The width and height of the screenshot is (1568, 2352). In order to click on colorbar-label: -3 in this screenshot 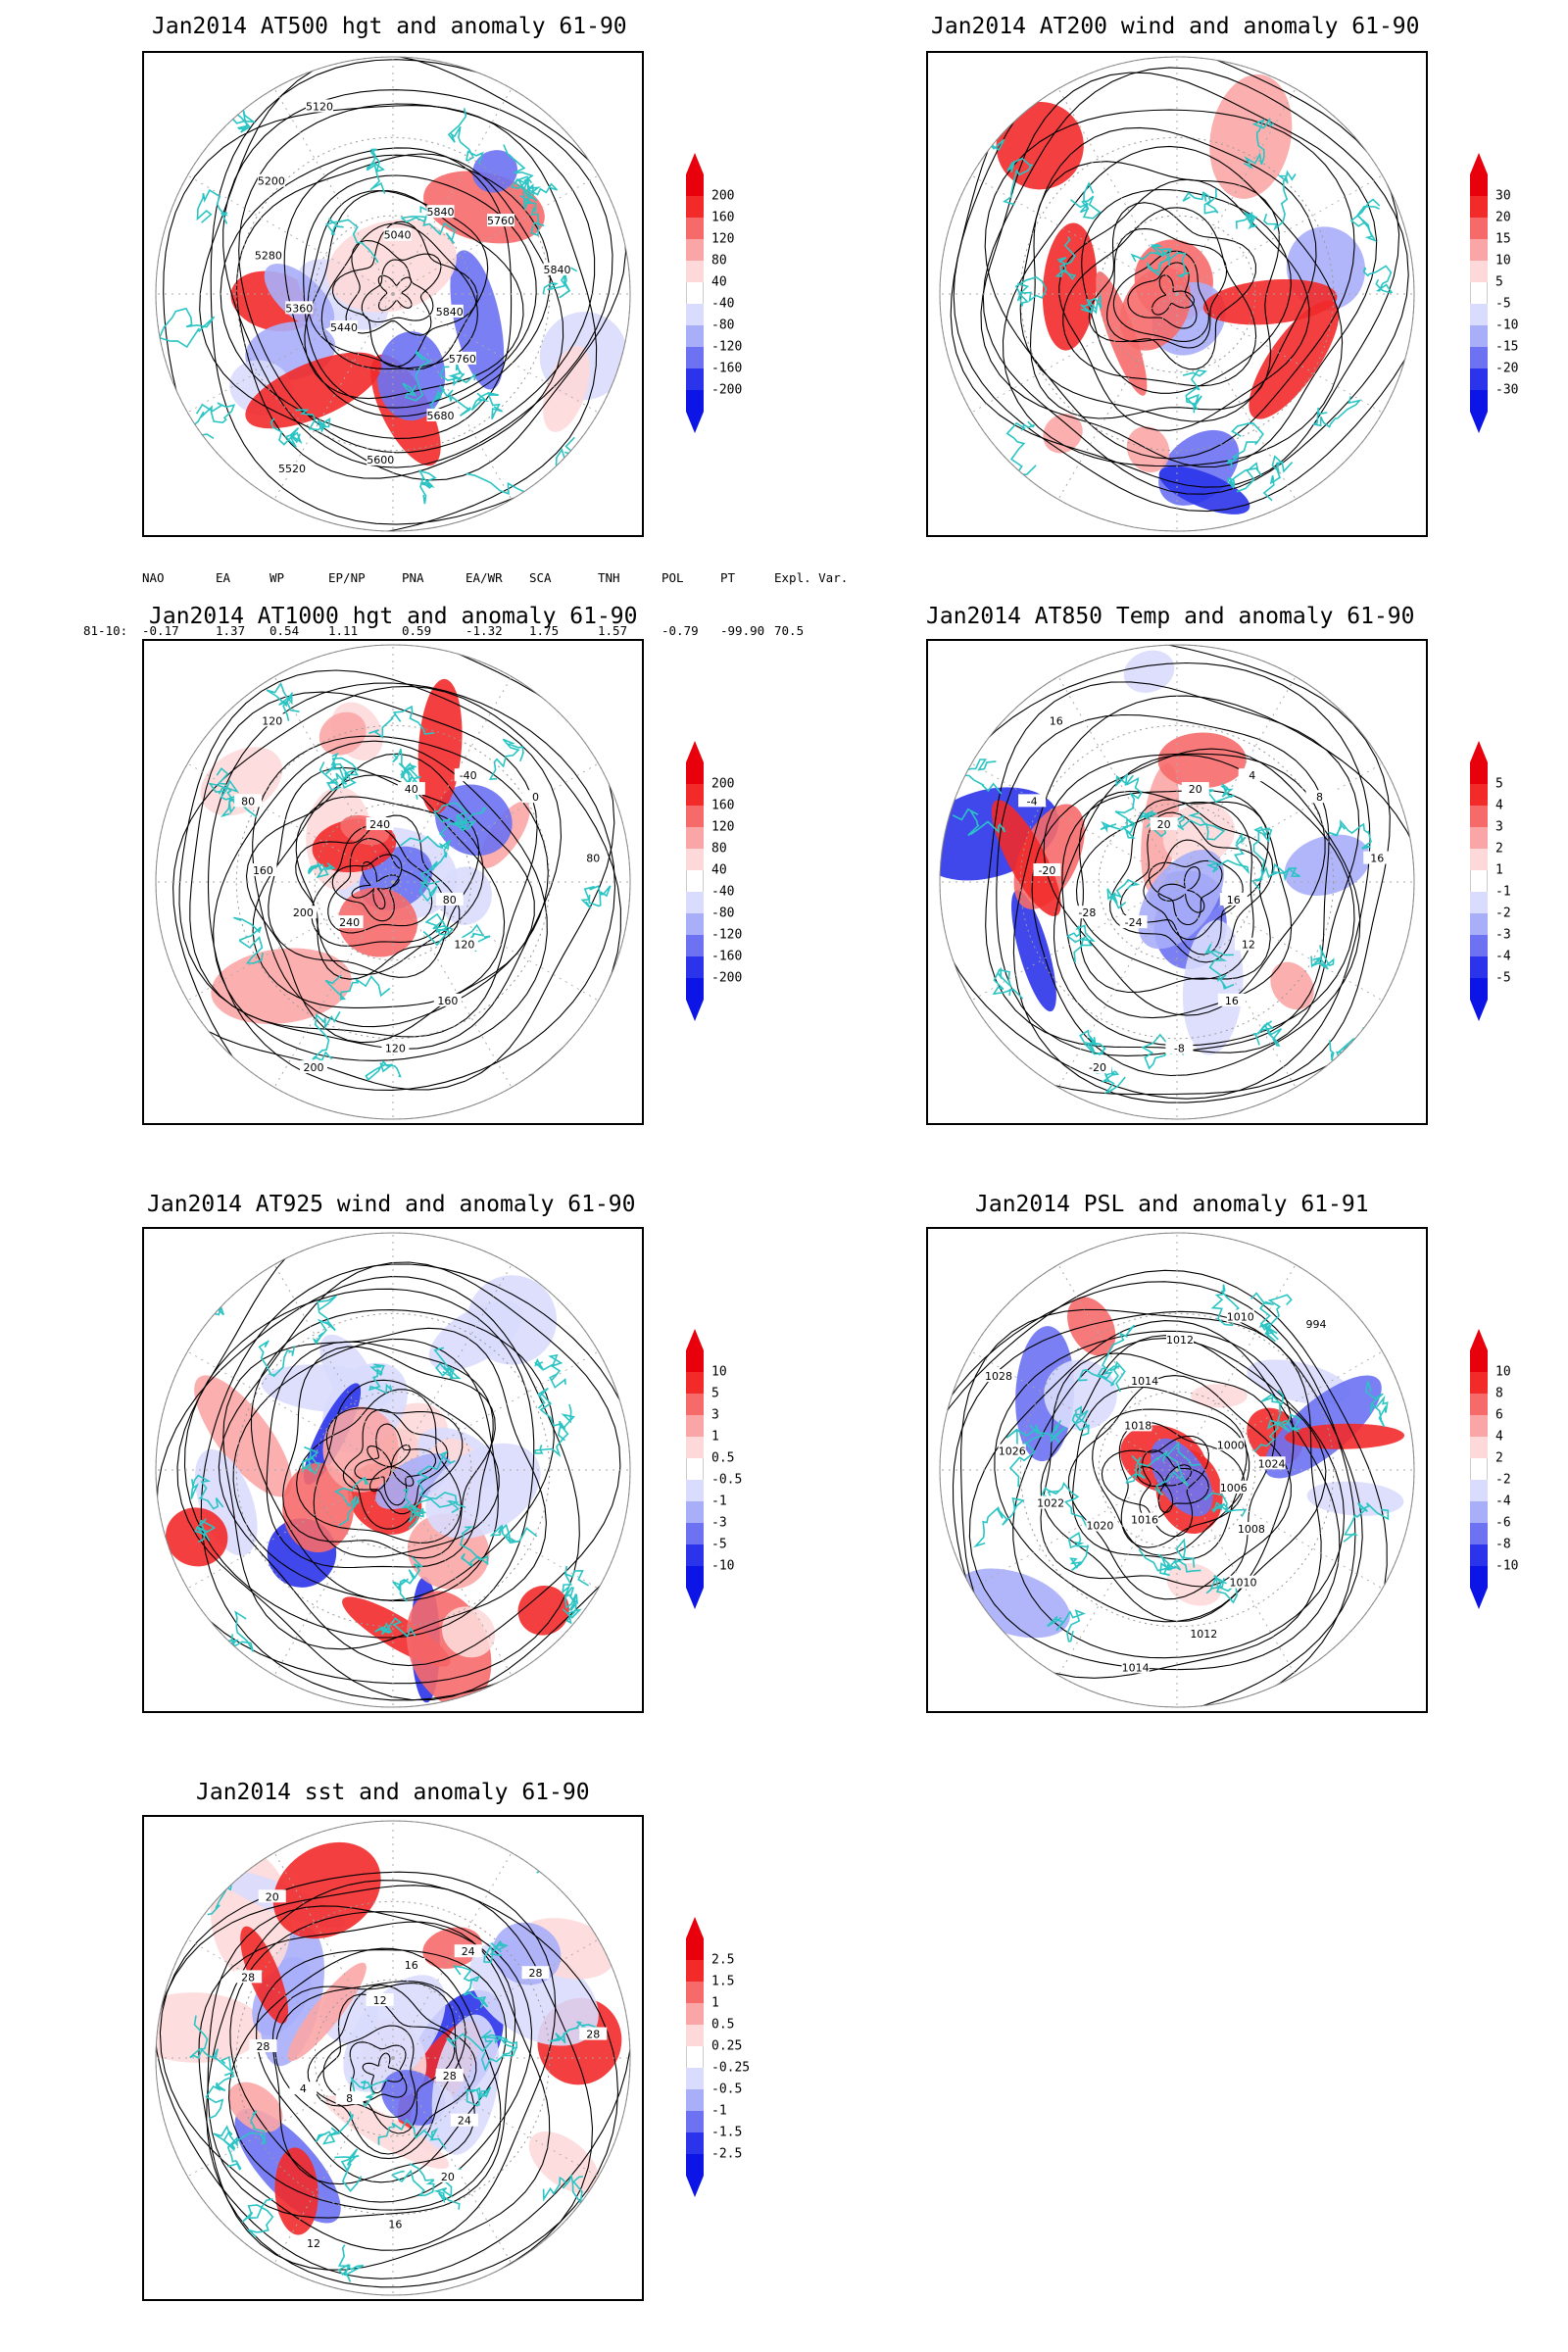, I will do `click(1503, 935)`.